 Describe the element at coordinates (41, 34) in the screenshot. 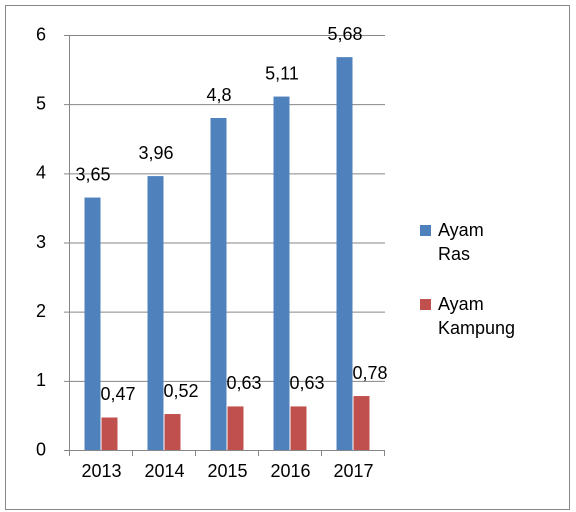

I see `y-tick-label: 6` at that location.